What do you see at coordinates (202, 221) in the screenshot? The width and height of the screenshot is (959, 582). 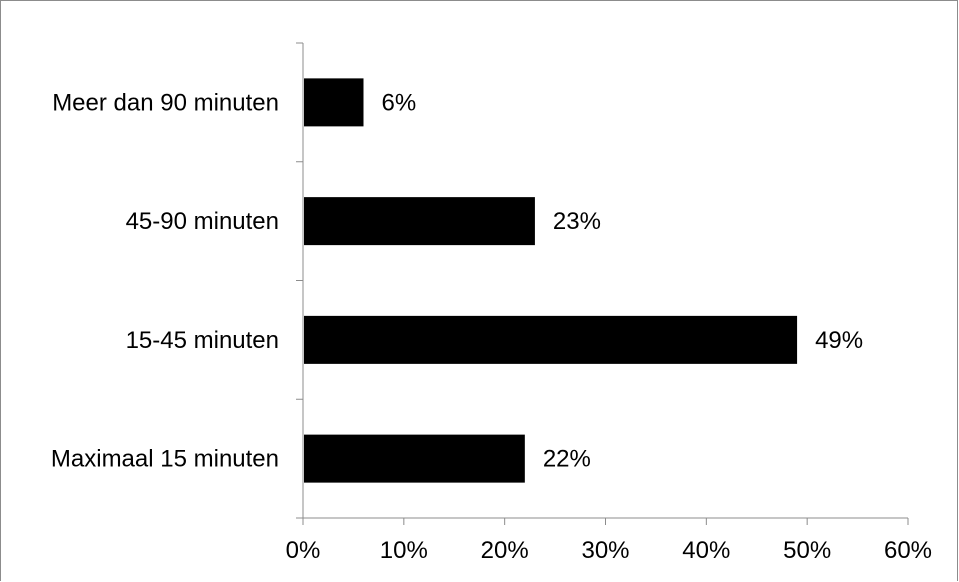 I see `category-label: 45-90 minuten` at bounding box center [202, 221].